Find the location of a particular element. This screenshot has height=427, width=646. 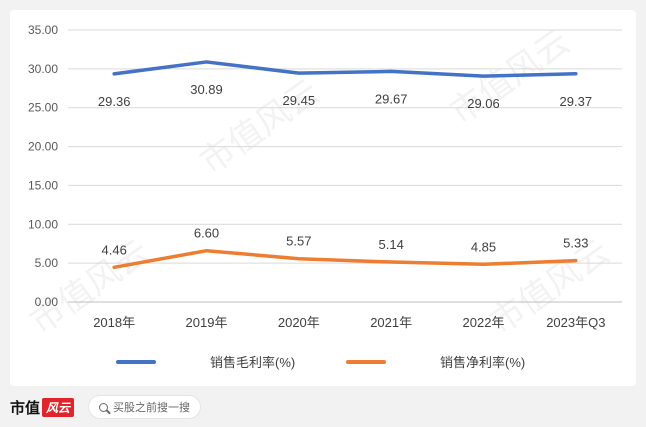

data-label: 29.06 is located at coordinates (483, 103).